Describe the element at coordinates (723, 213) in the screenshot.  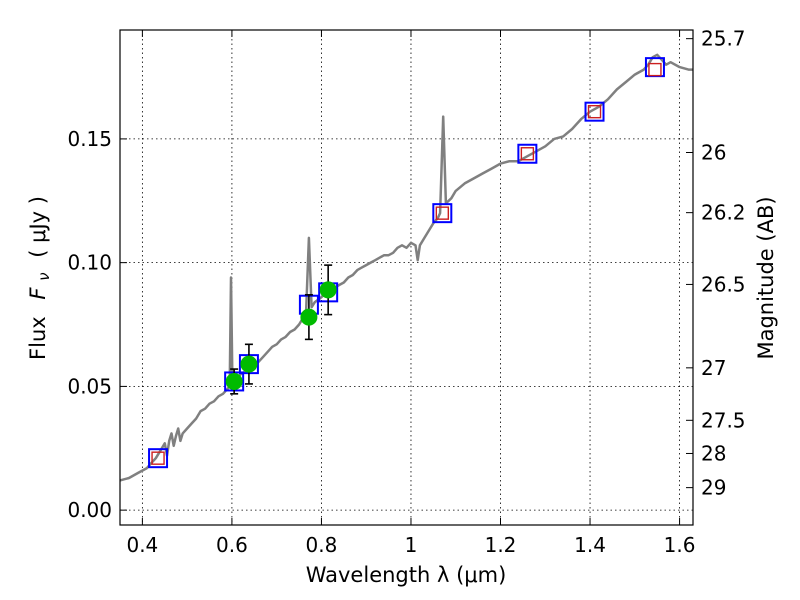
I see `y2-tick-label: 26.2` at that location.